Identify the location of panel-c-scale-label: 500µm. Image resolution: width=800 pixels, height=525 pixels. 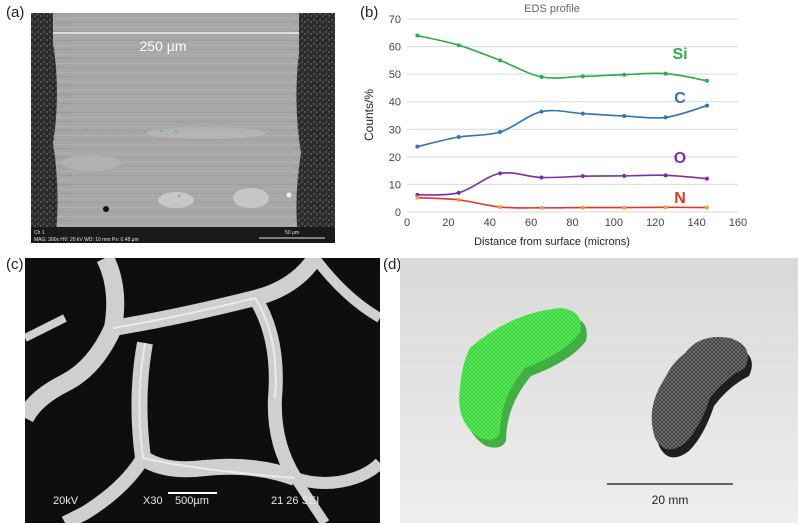
(192, 501).